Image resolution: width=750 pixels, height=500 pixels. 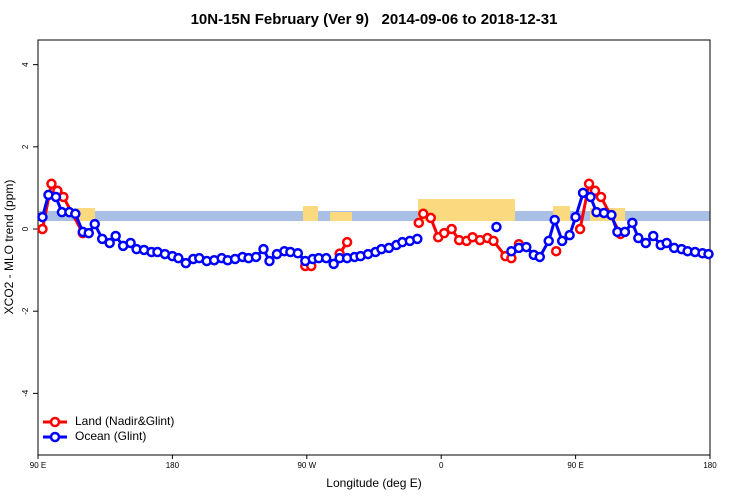 I want to click on x-tick-label: 0, so click(x=441, y=465).